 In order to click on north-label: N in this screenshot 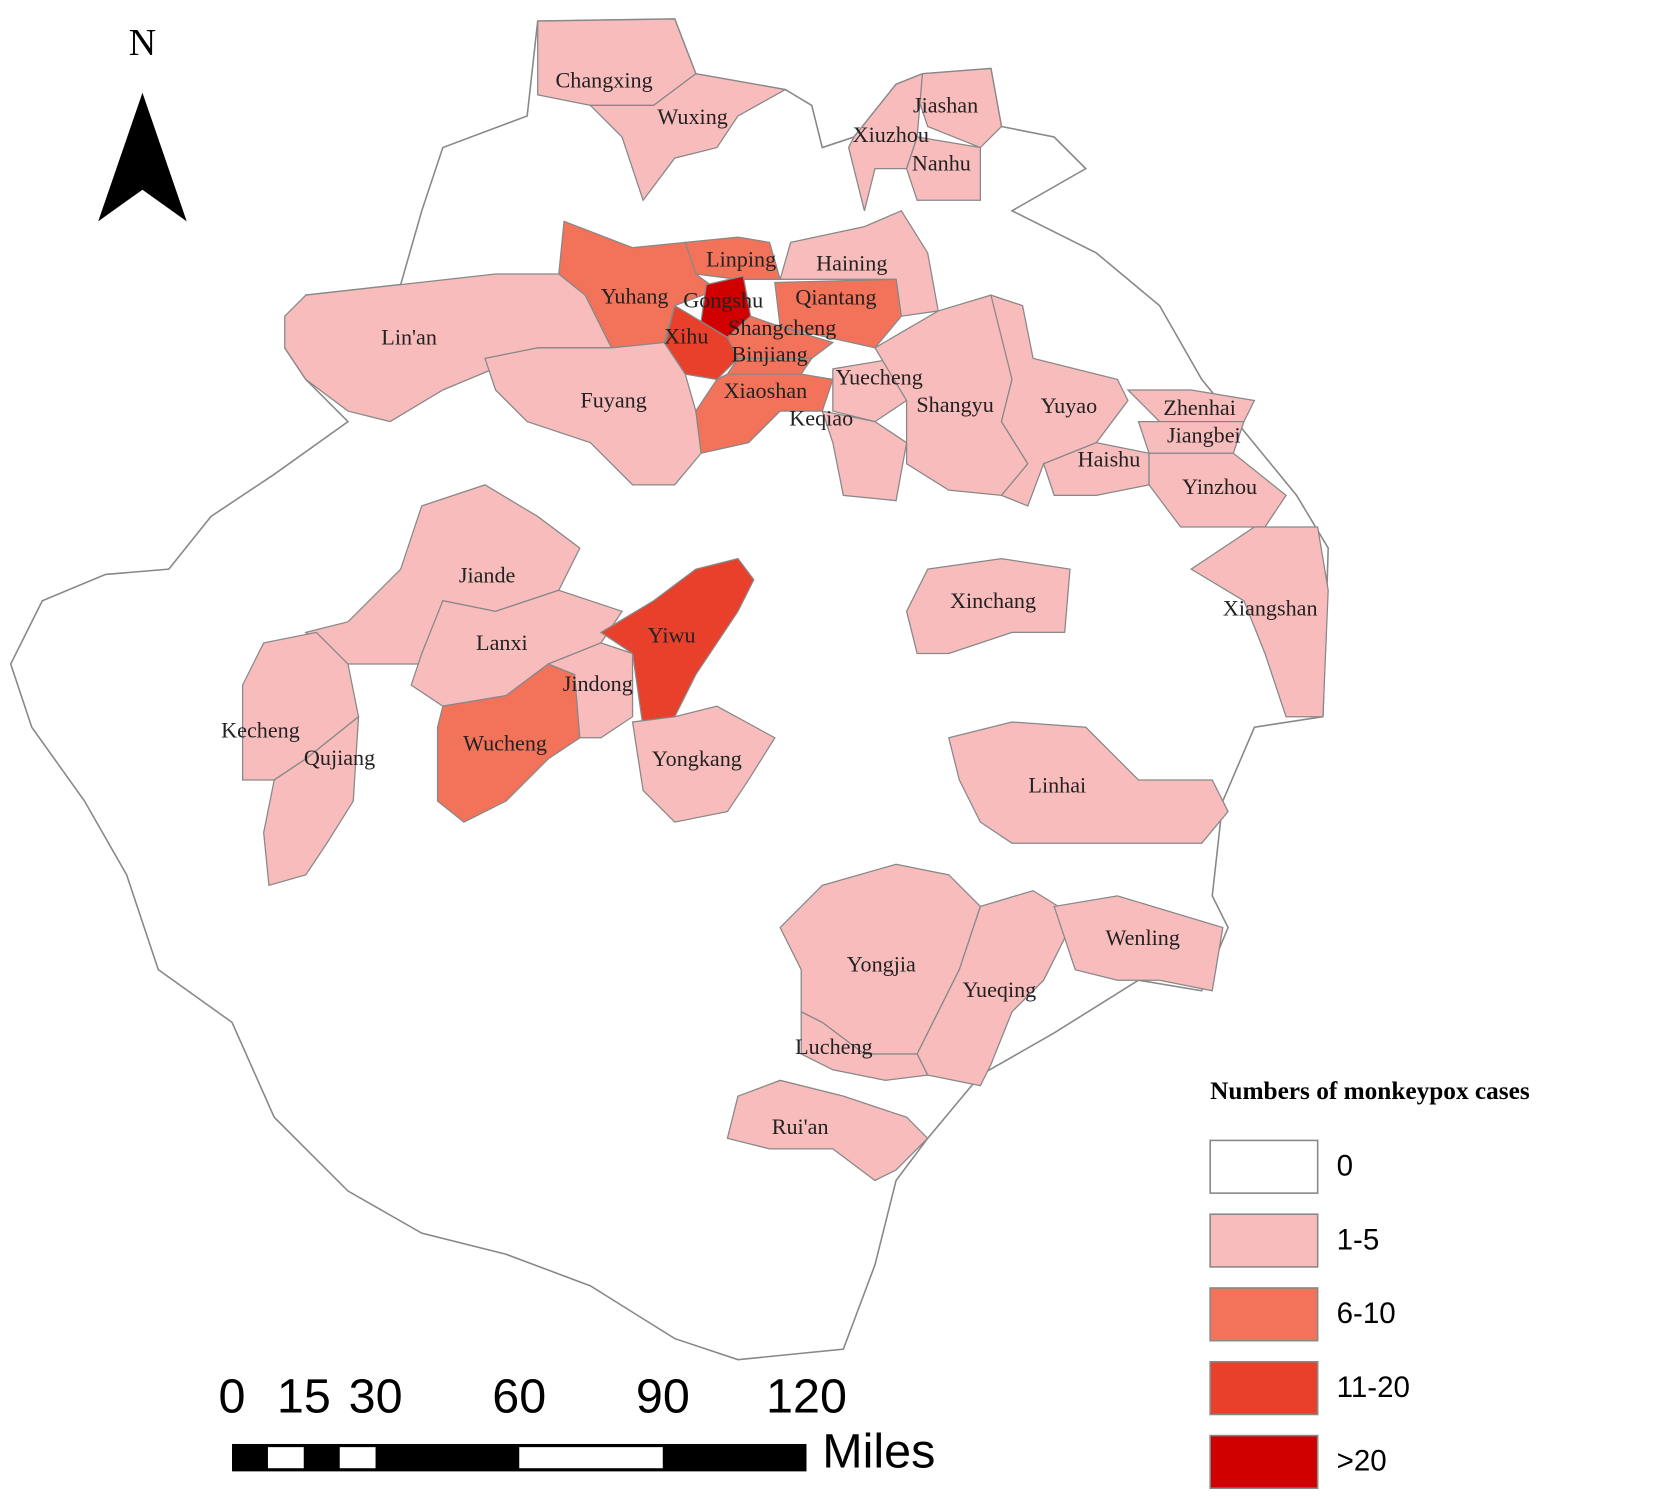, I will do `click(142, 43)`.